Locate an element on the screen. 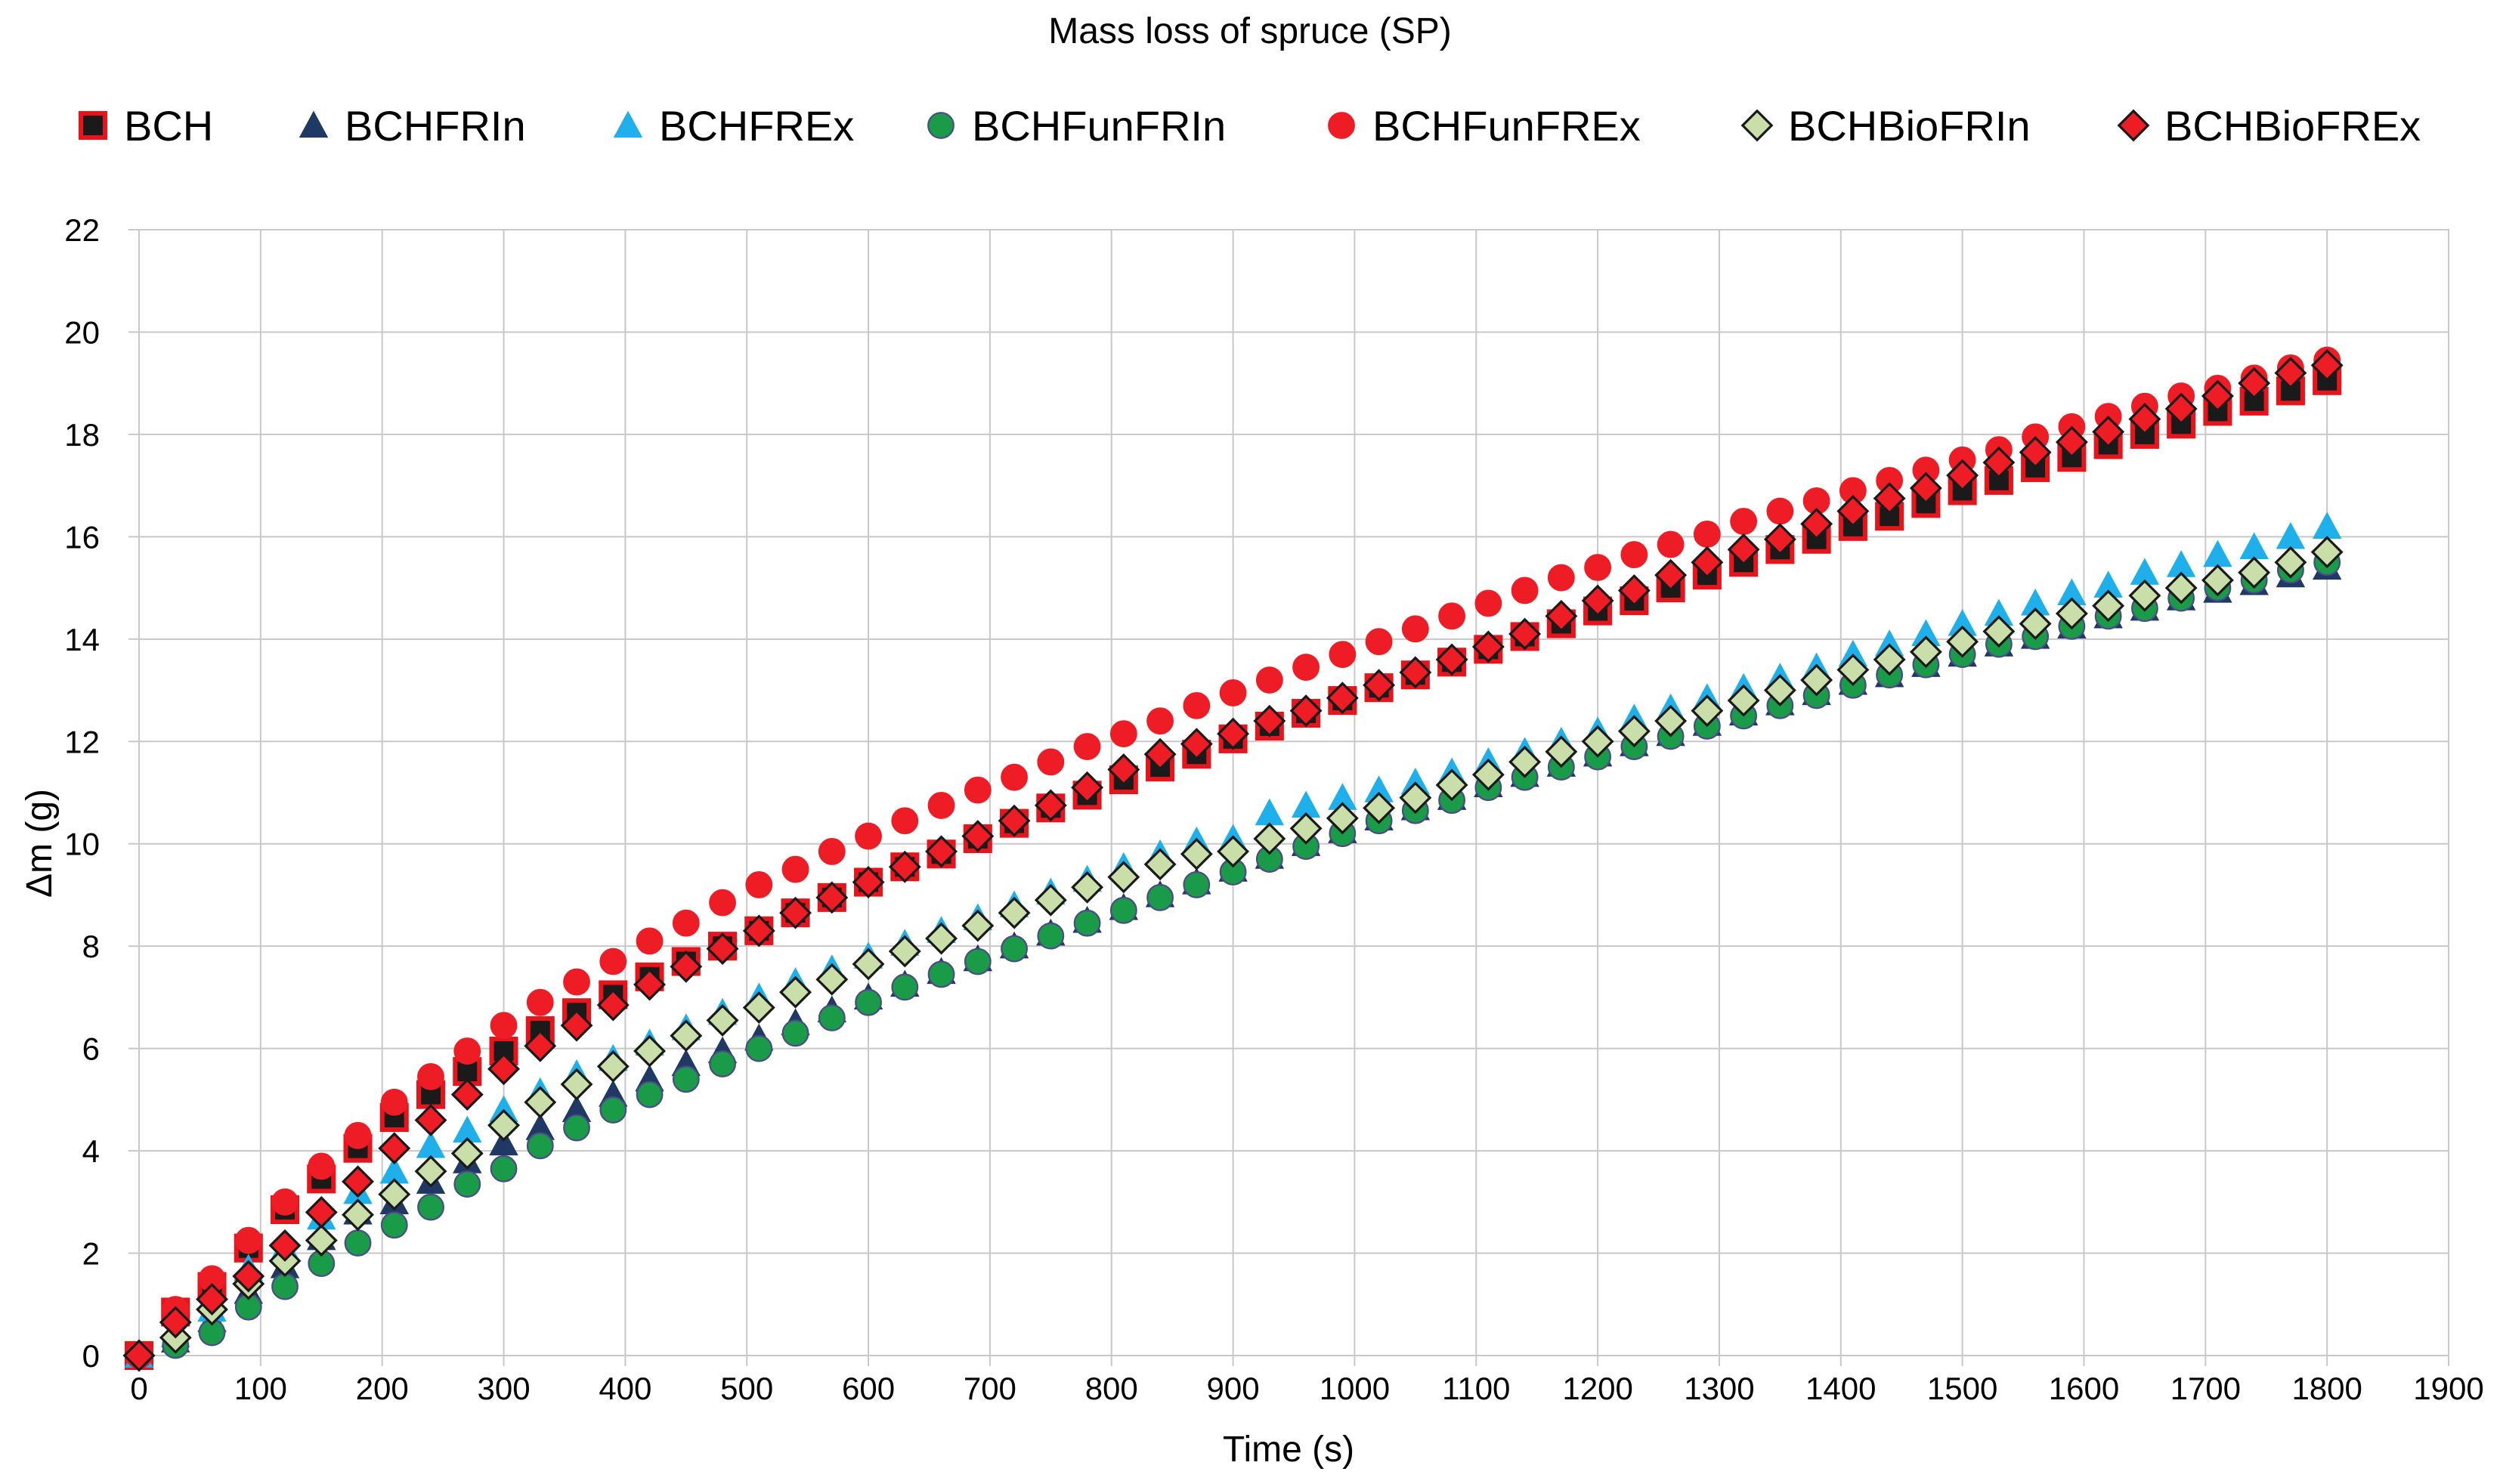 Image resolution: width=2500 pixels, height=1484 pixels. x-tick-label: 0 is located at coordinates (138, 1388).